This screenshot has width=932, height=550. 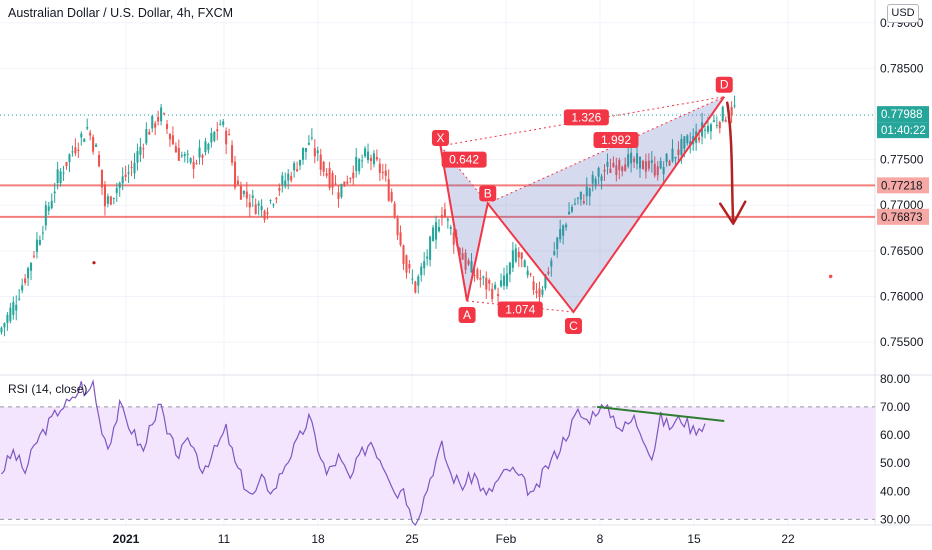 I want to click on rsi-axis-label: 40.00, so click(x=895, y=491).